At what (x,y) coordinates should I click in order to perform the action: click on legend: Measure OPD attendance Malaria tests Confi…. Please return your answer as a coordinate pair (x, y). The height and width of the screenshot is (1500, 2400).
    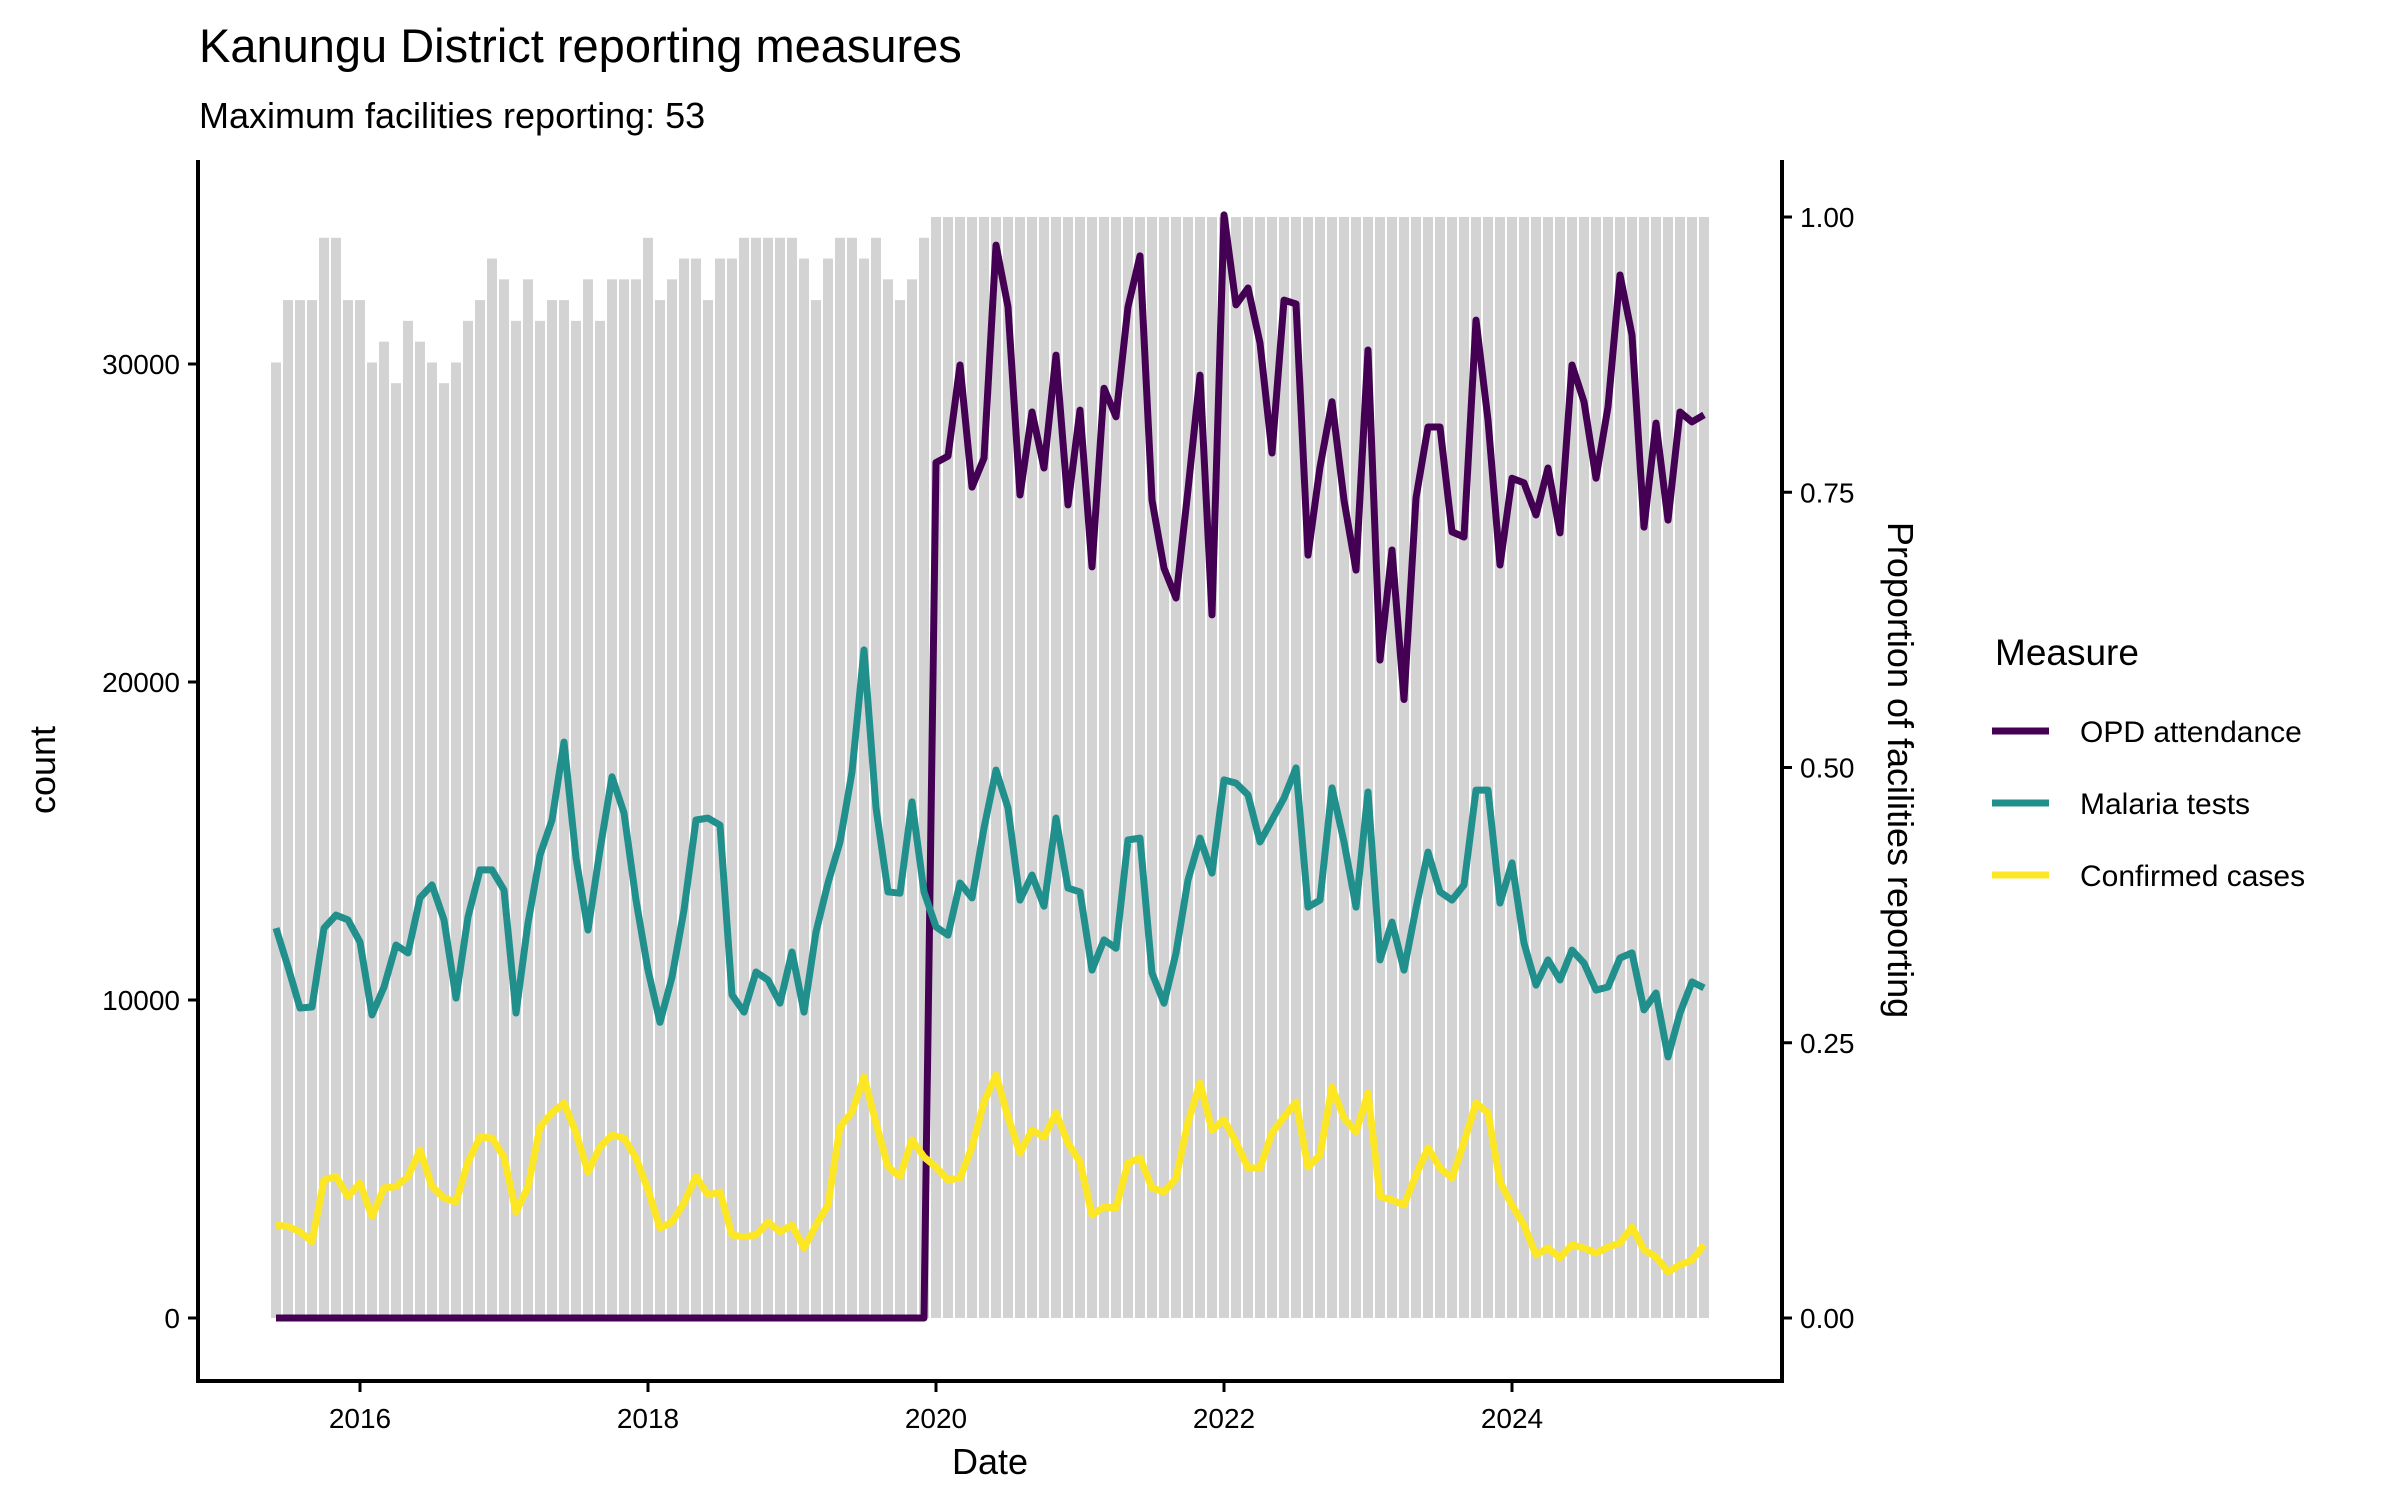
    Looking at the image, I should click on (2148, 762).